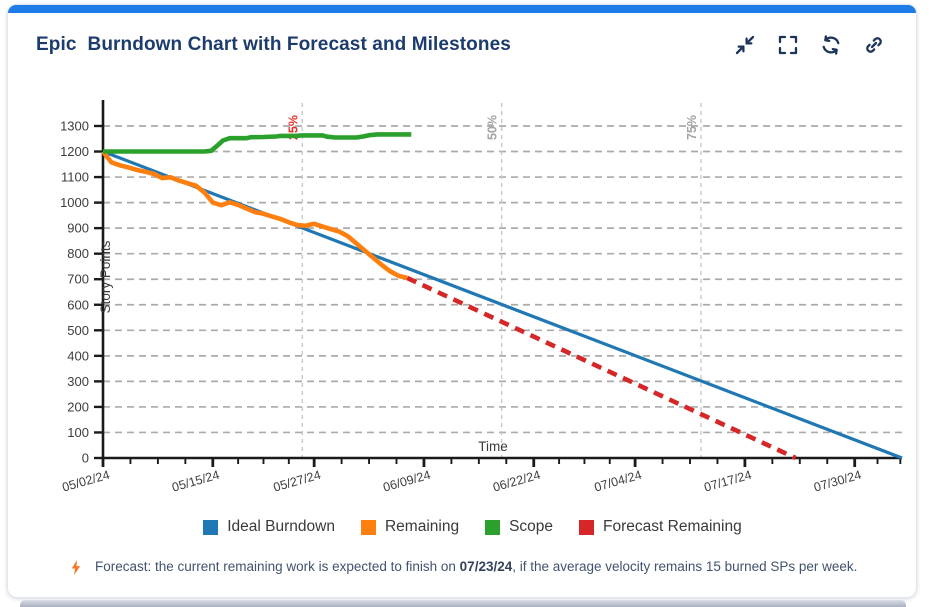 This screenshot has height=607, width=929. Describe the element at coordinates (809, 45) in the screenshot. I see `chart-toolbar` at that location.